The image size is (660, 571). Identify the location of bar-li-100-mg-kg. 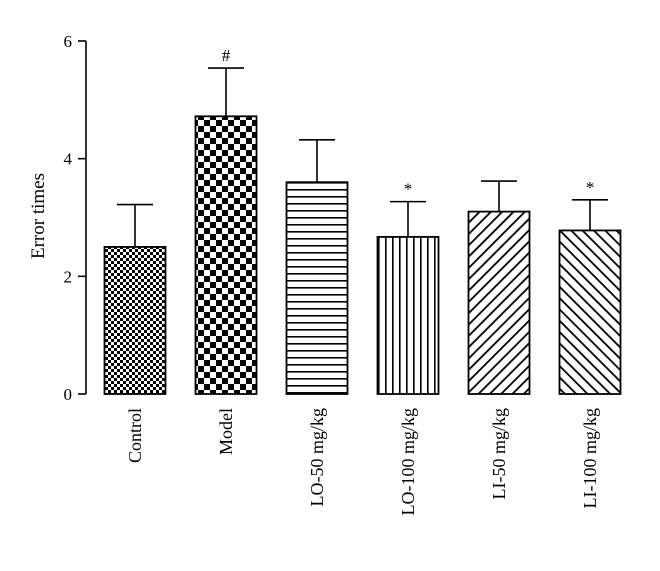
(590, 312).